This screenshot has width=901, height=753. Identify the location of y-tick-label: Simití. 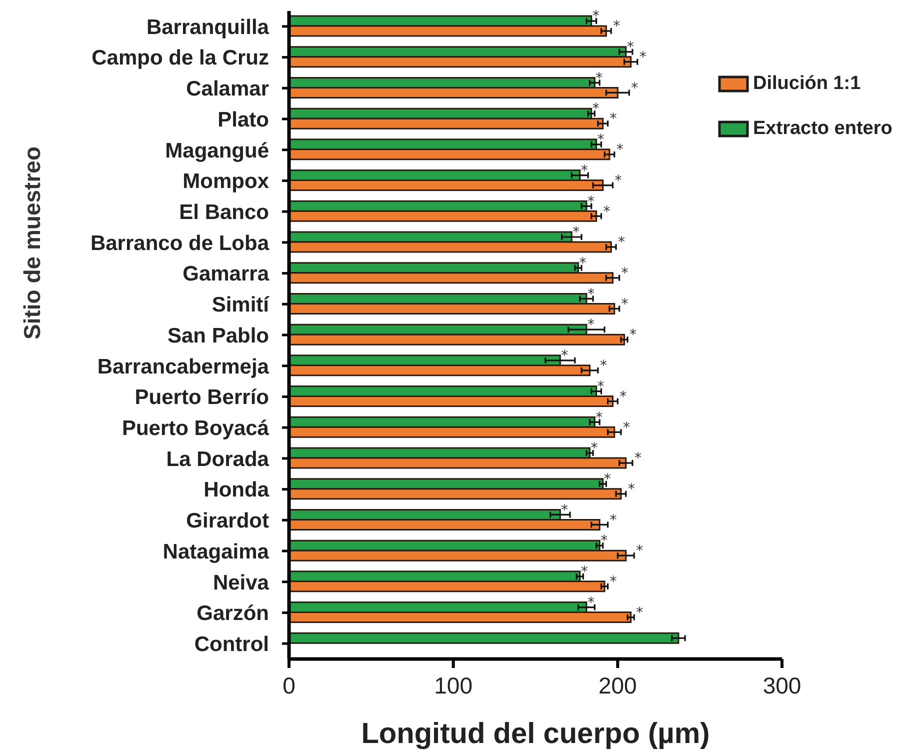
(241, 305).